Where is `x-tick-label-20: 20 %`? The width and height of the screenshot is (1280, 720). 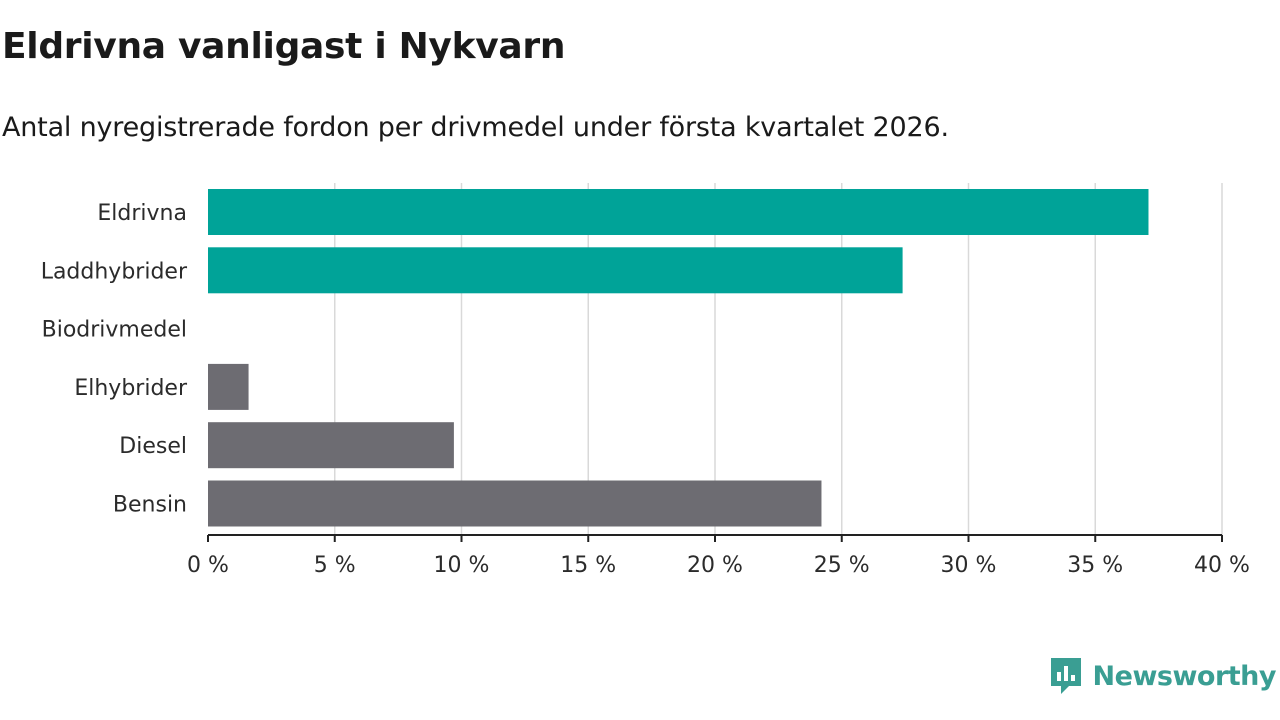
x-tick-label-20: 20 % is located at coordinates (715, 565).